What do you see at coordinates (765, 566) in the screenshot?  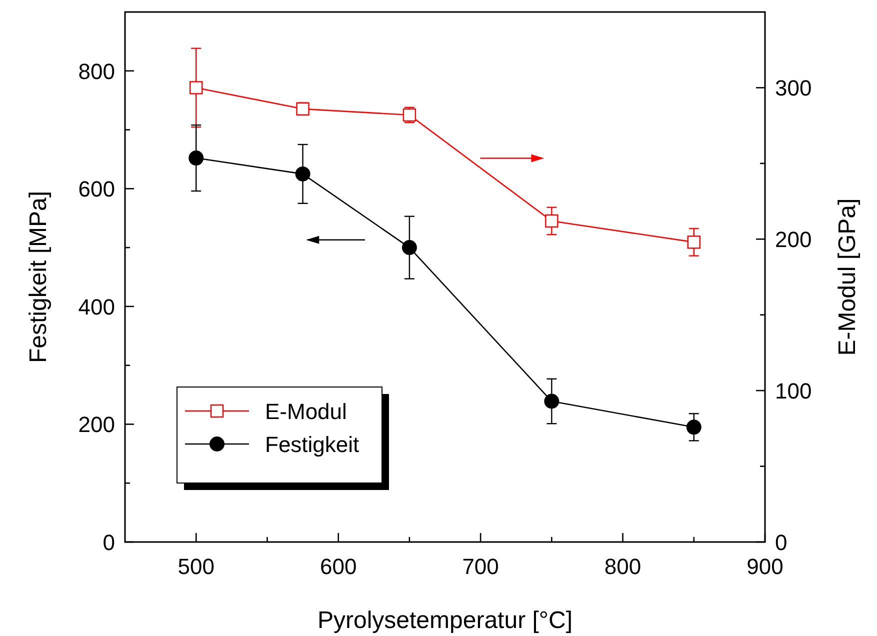 I see `x-tick-label: 900` at bounding box center [765, 566].